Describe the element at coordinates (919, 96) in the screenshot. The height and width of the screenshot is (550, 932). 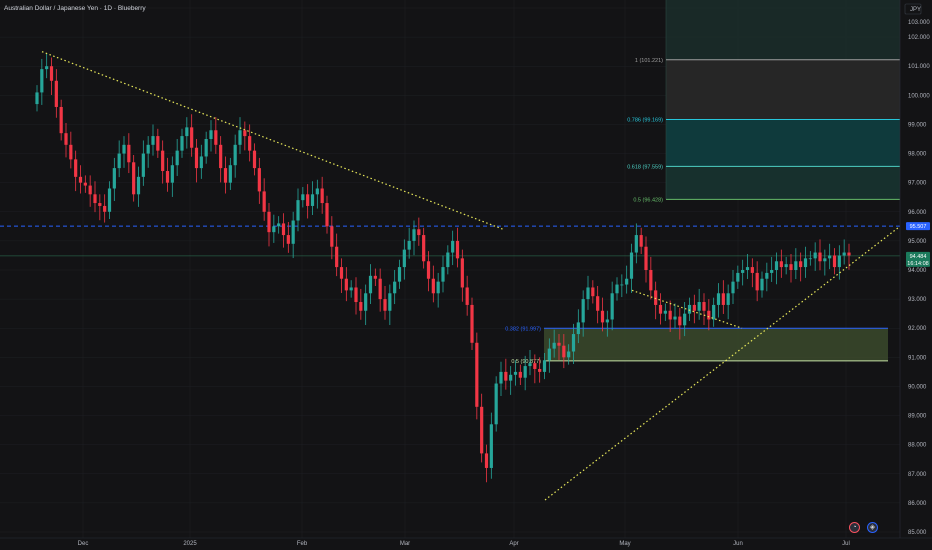
I see `price-tick-label: 100.000` at that location.